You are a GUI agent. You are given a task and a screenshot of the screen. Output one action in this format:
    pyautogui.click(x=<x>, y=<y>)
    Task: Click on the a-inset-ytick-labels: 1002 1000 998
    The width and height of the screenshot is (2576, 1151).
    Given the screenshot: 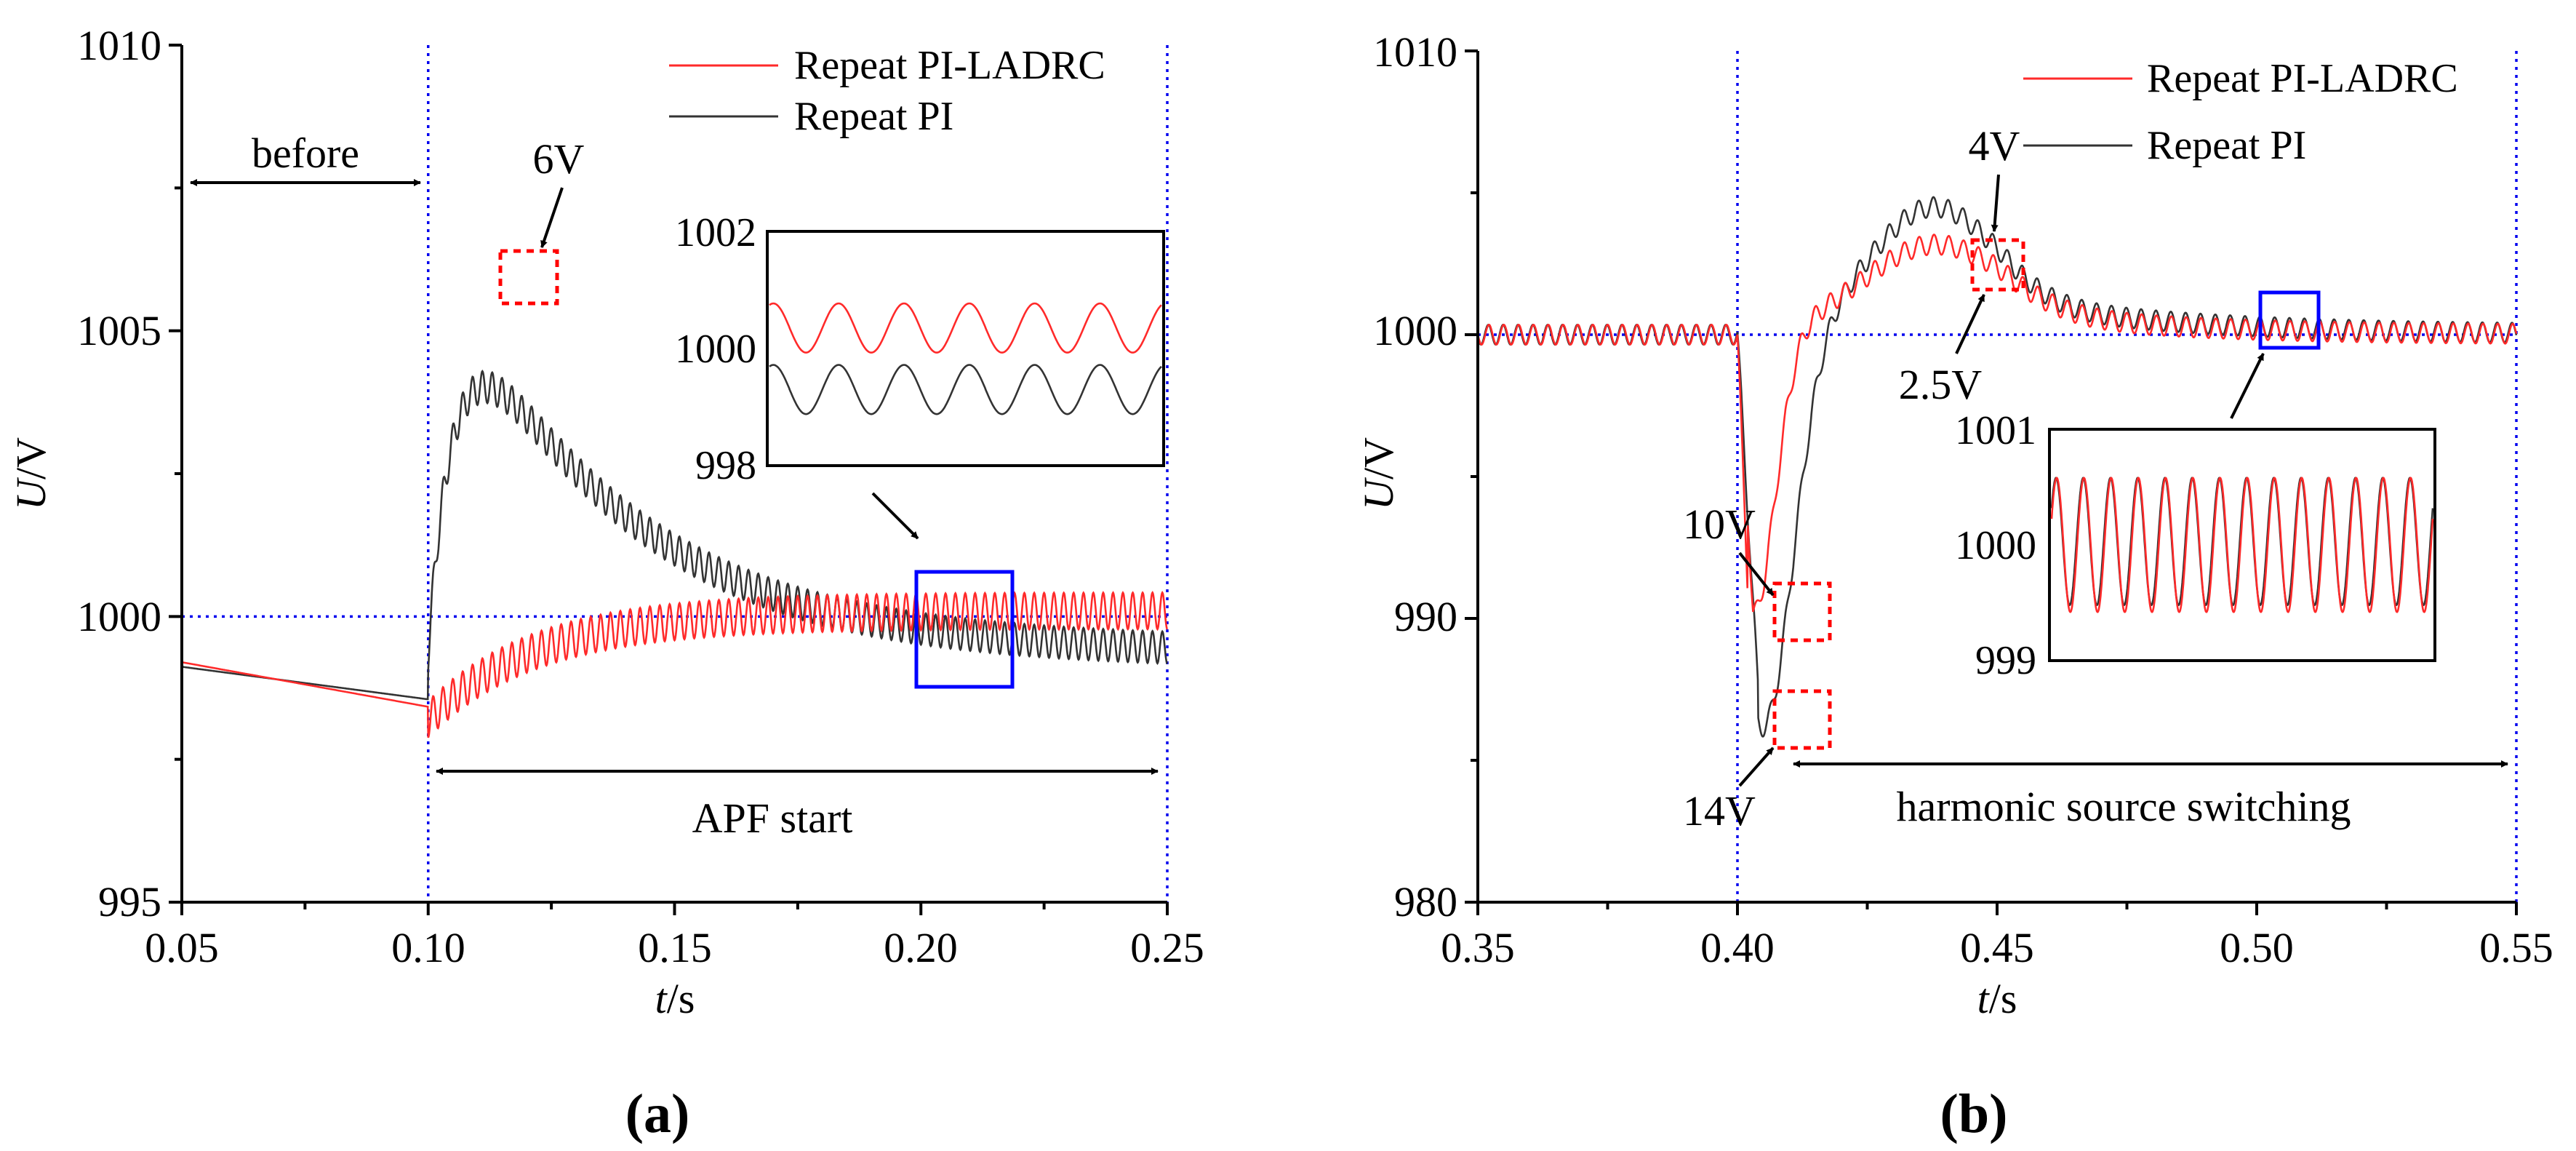 What is the action you would take?
    pyautogui.click(x=715, y=349)
    